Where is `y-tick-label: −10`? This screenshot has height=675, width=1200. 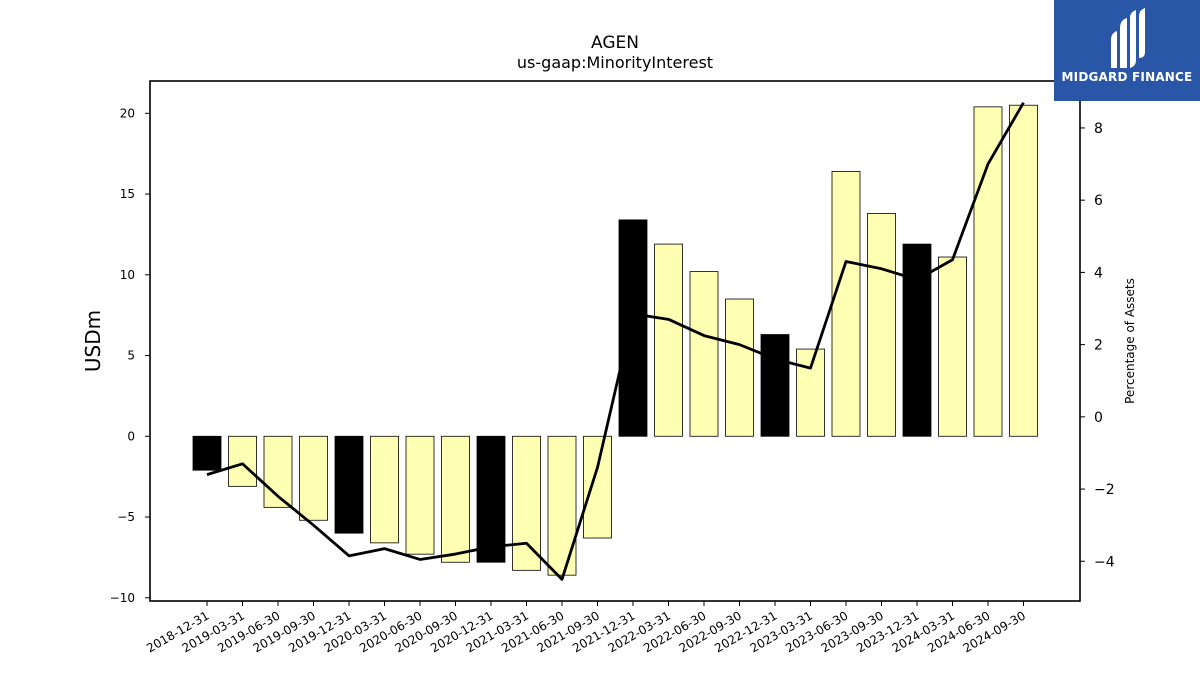 y-tick-label: −10 is located at coordinates (122, 598).